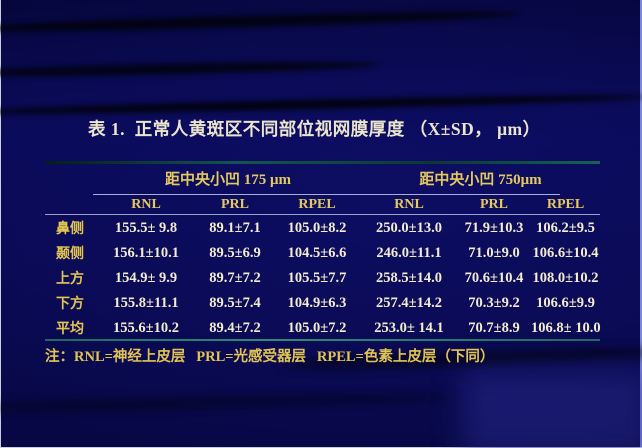  Describe the element at coordinates (270, 357) in the screenshot. I see `table-footnote: 注：RNL=神经上皮层 PRL=光感受器层 RPEL=色素上皮层（下同）` at that location.